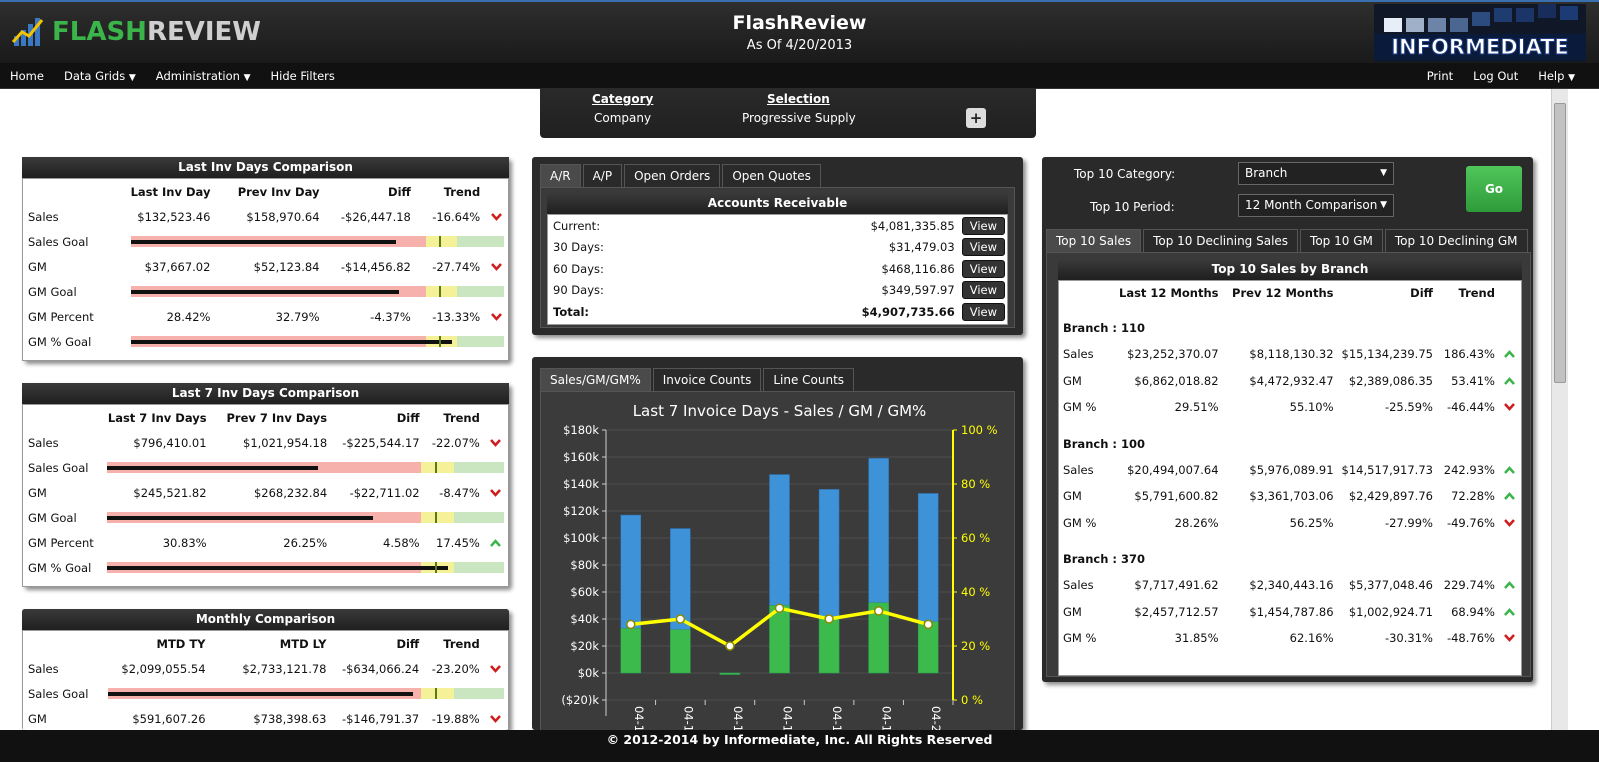 This screenshot has height=762, width=1599. What do you see at coordinates (455, 442) in the screenshot?
I see `cell-trend: -22.07%` at bounding box center [455, 442].